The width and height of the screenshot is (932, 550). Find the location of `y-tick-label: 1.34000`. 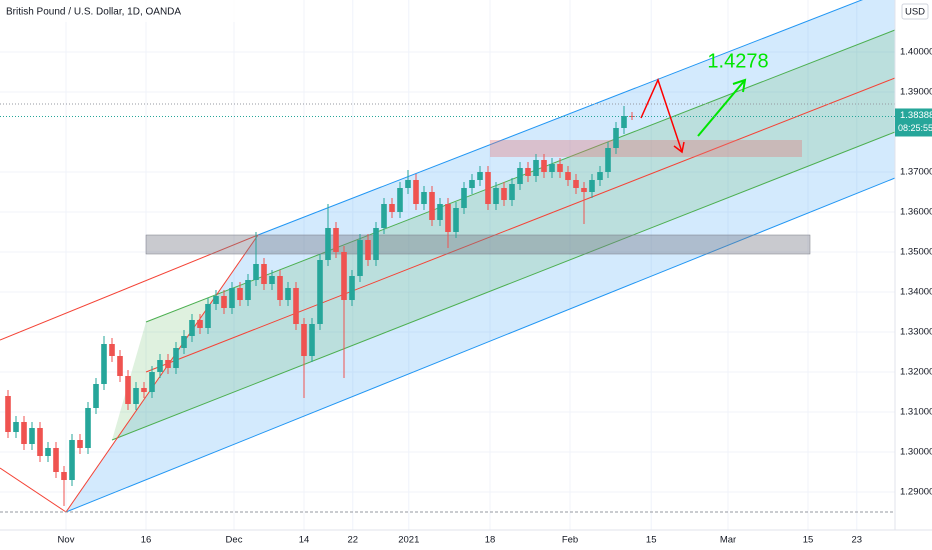

y-tick-label: 1.34000 is located at coordinates (916, 292).